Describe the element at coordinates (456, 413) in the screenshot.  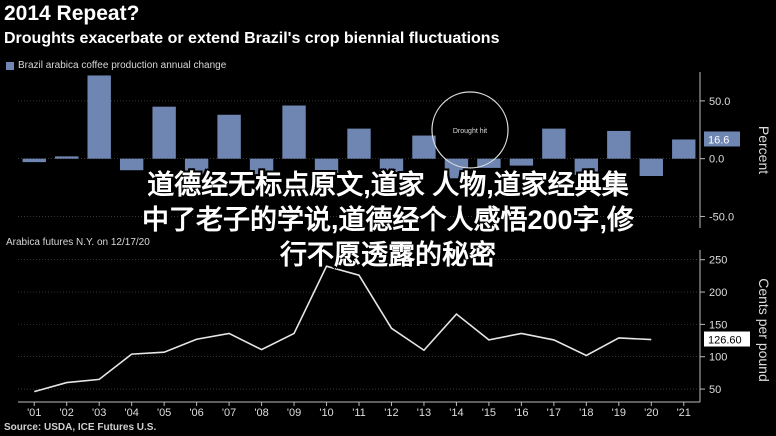
I see `x-tick-label: '14` at that location.